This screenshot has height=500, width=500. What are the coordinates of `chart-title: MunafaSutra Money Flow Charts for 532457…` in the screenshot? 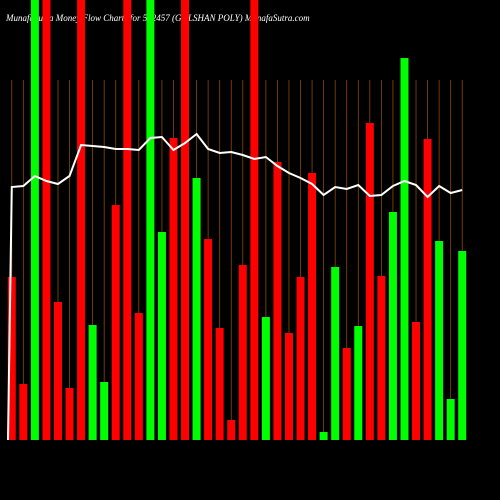 It's located at (157, 18).